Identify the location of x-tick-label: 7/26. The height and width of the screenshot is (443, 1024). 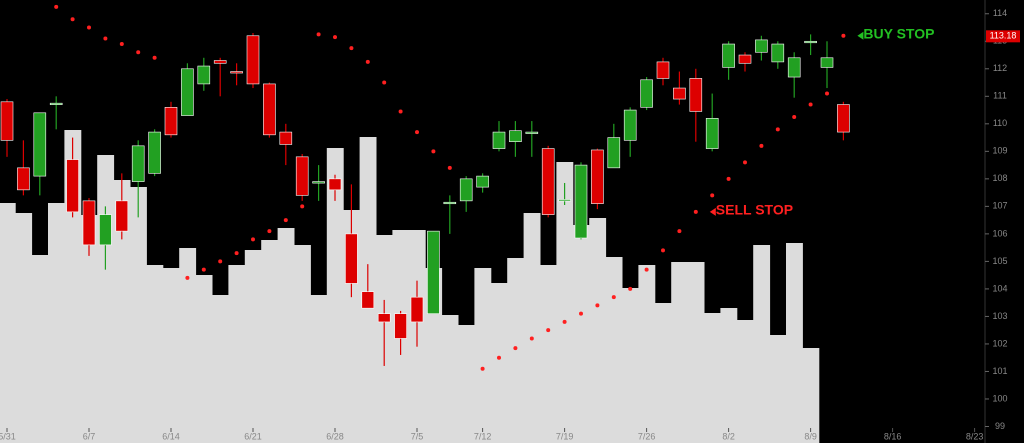
(647, 436).